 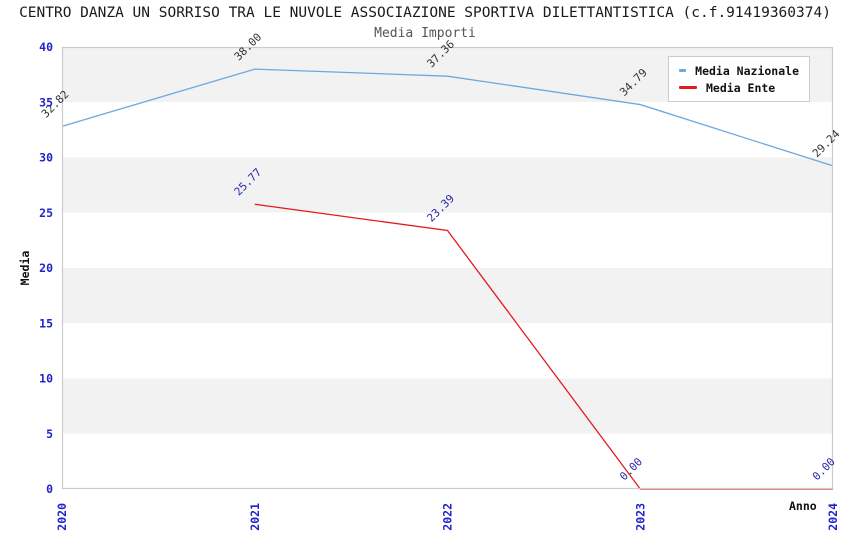 I want to click on y-tick-label: 35, so click(x=46, y=102).